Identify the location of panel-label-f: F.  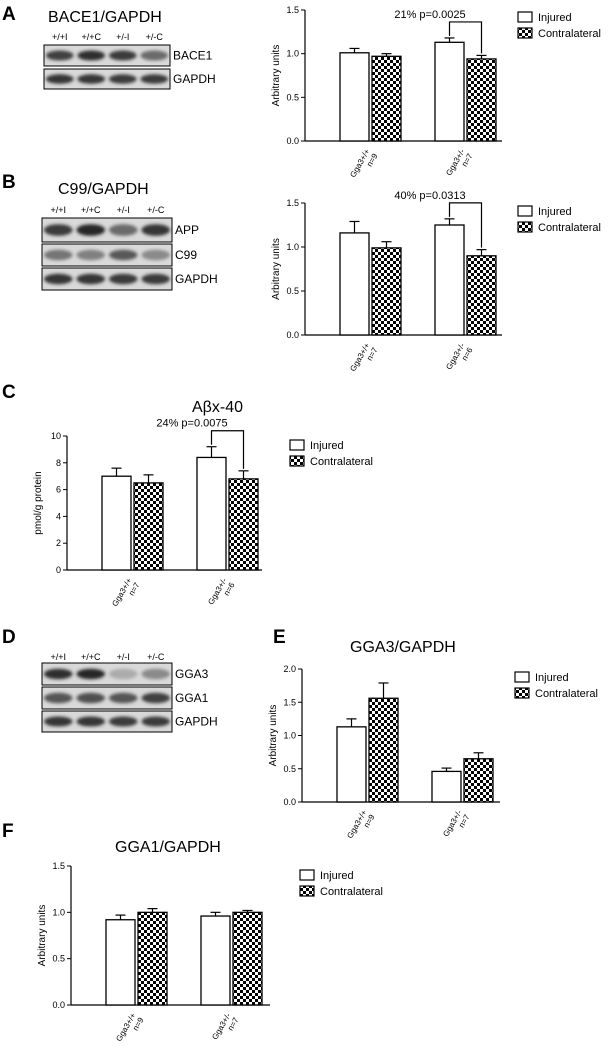
(8, 831).